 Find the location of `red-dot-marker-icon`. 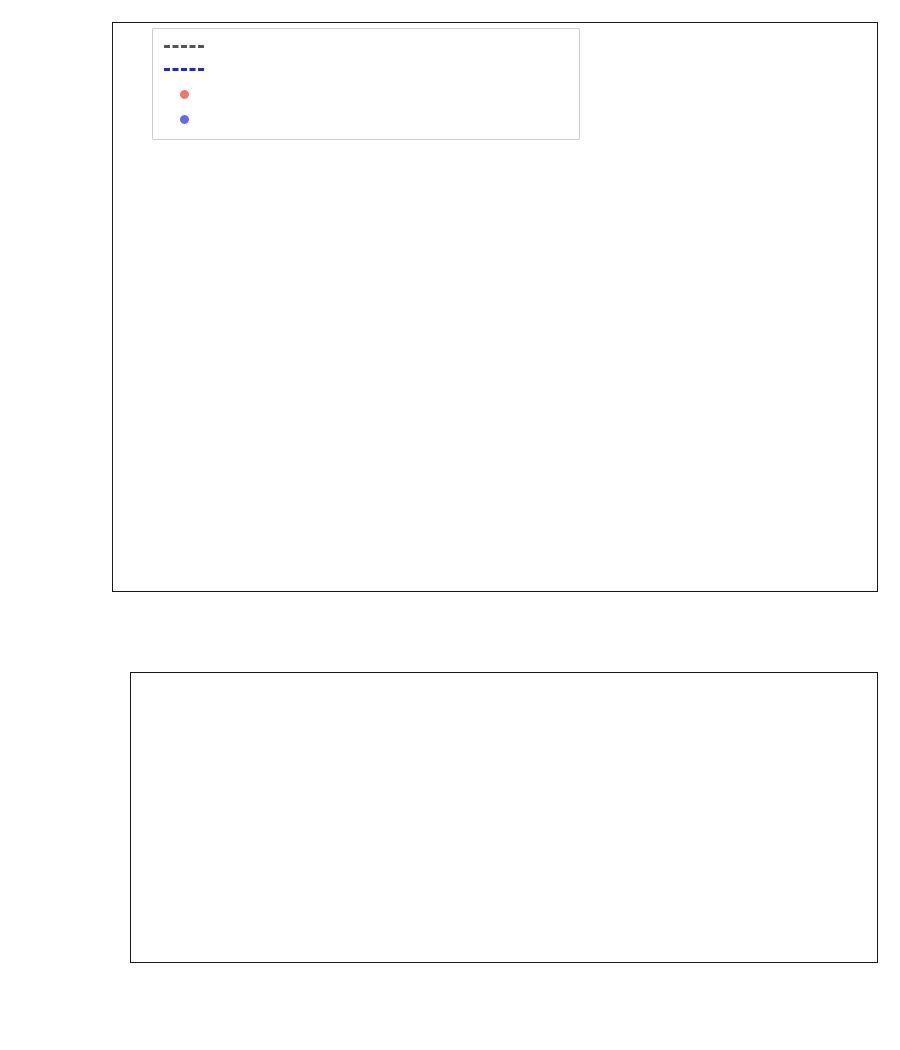

red-dot-marker-icon is located at coordinates (184, 94).